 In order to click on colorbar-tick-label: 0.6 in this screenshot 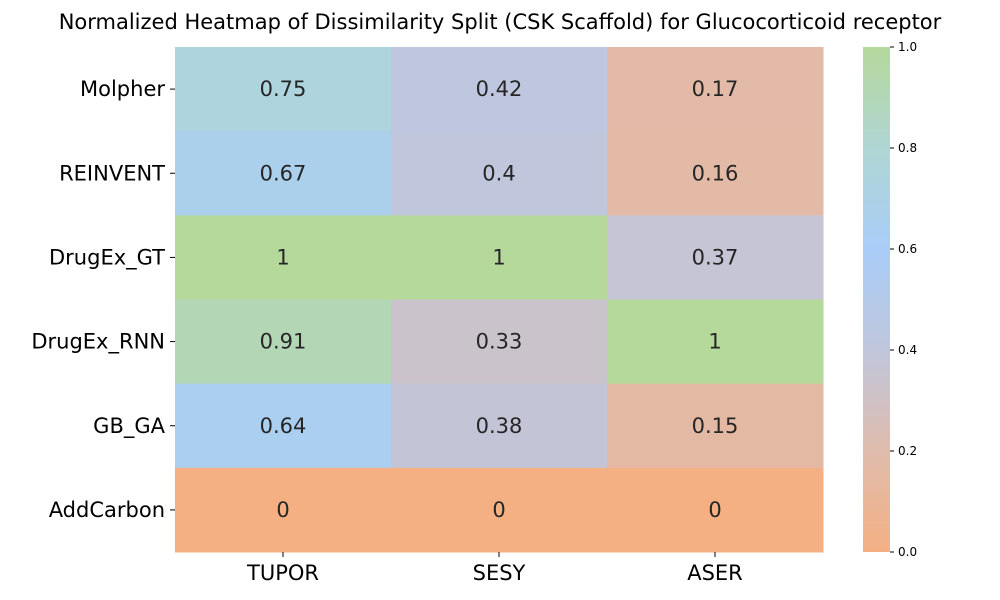, I will do `click(907, 249)`.